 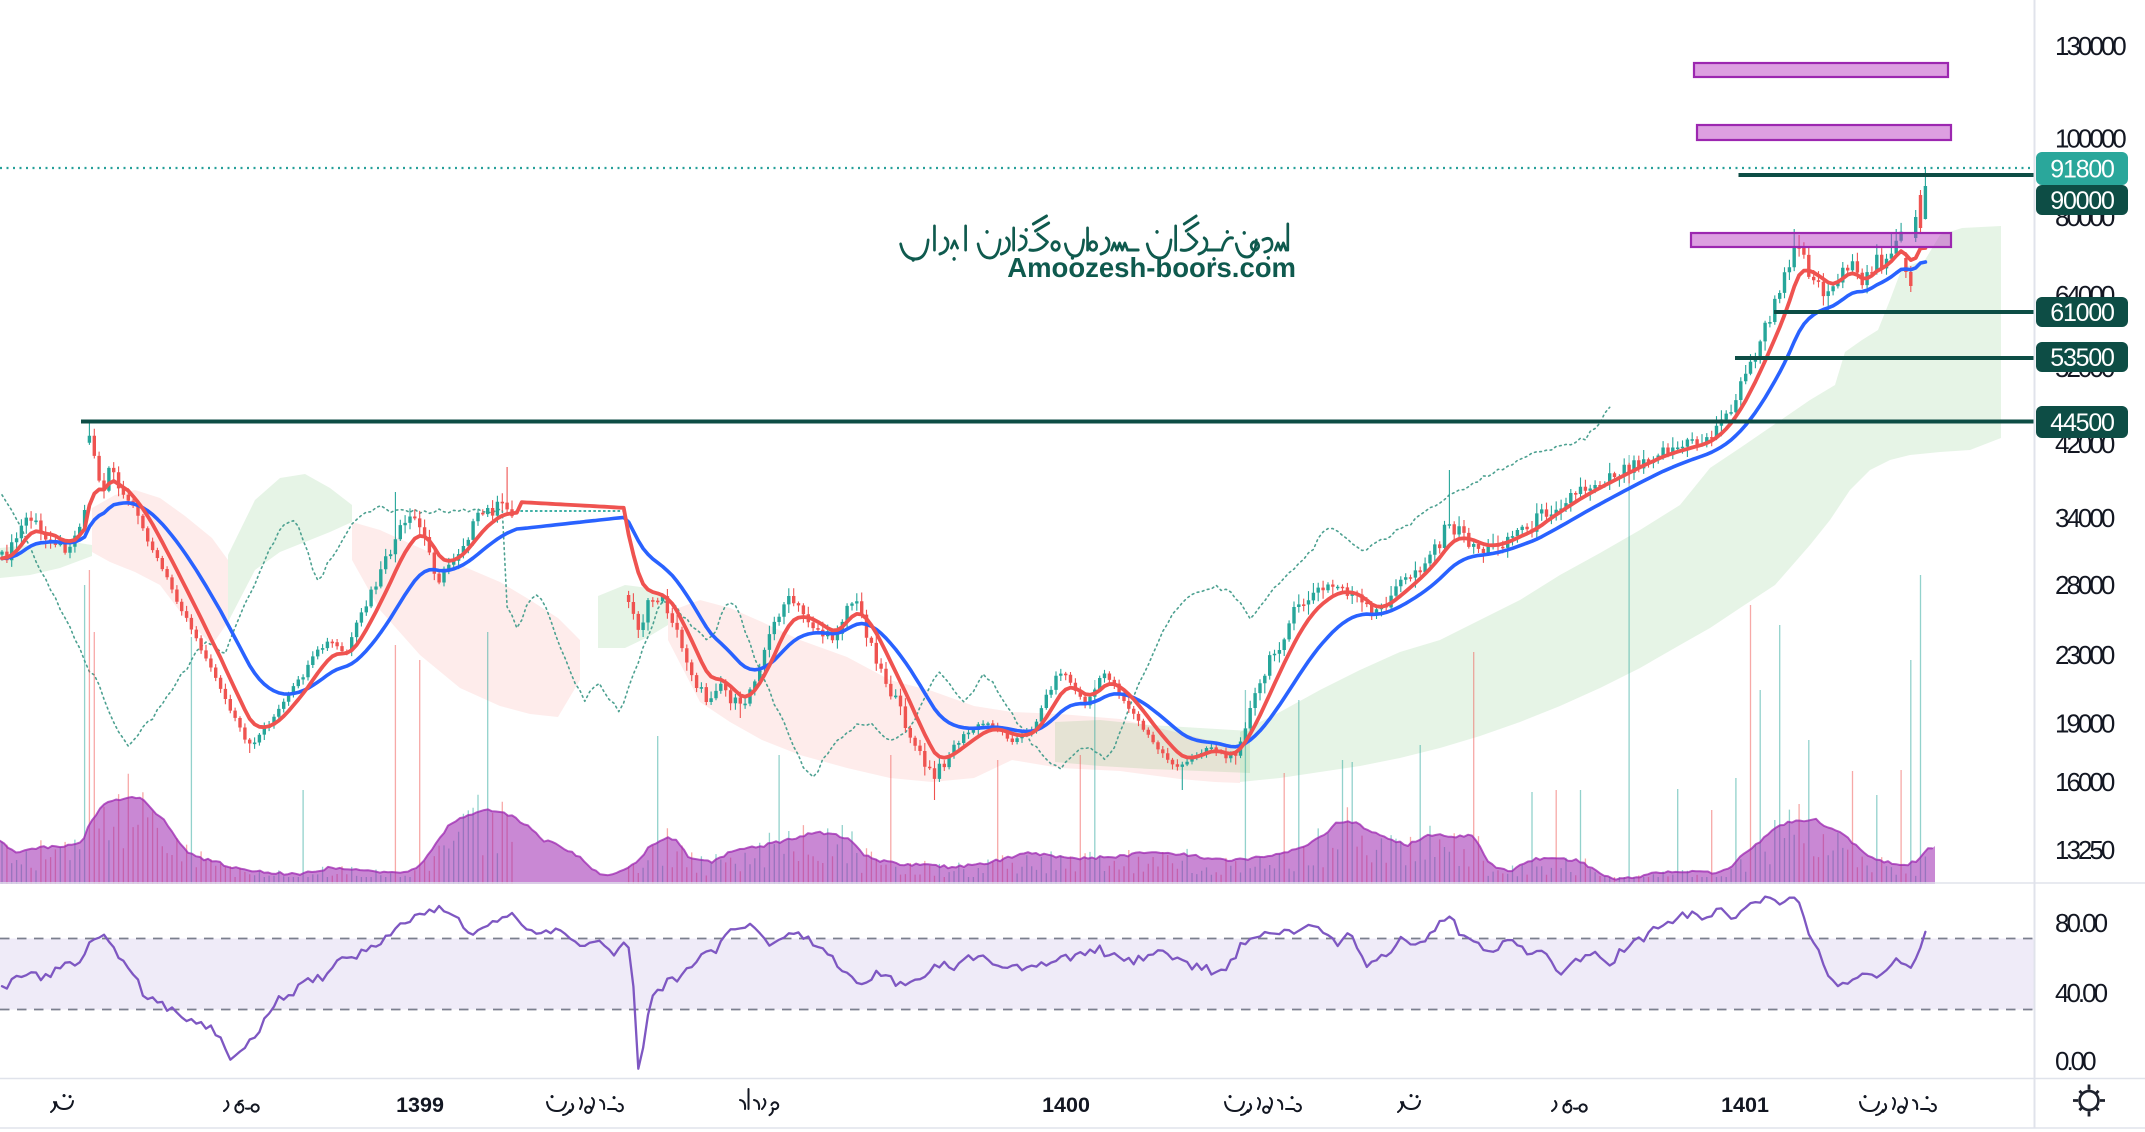 What do you see at coordinates (2090, 139) in the screenshot?
I see `svg-text: 100000` at bounding box center [2090, 139].